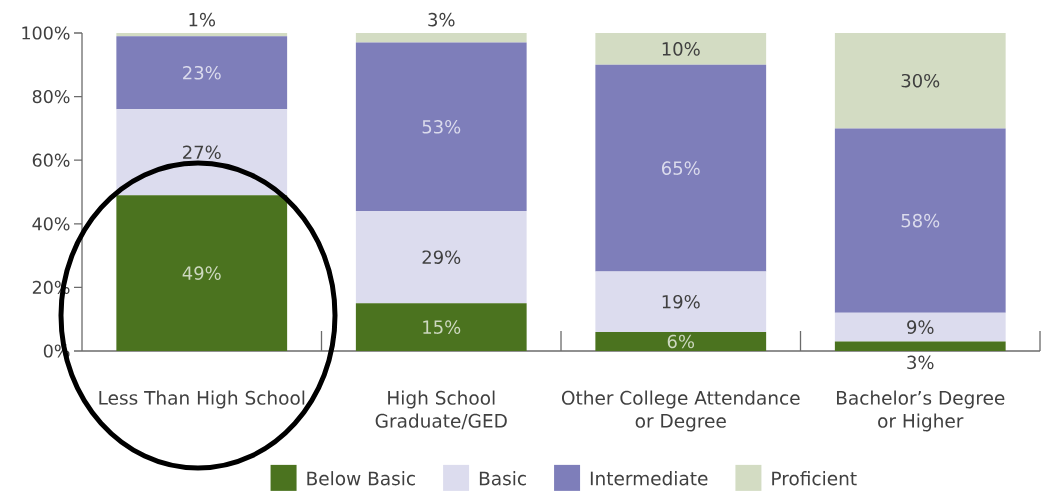  What do you see at coordinates (46, 33) in the screenshot?
I see `y-tick-label: 100%` at bounding box center [46, 33].